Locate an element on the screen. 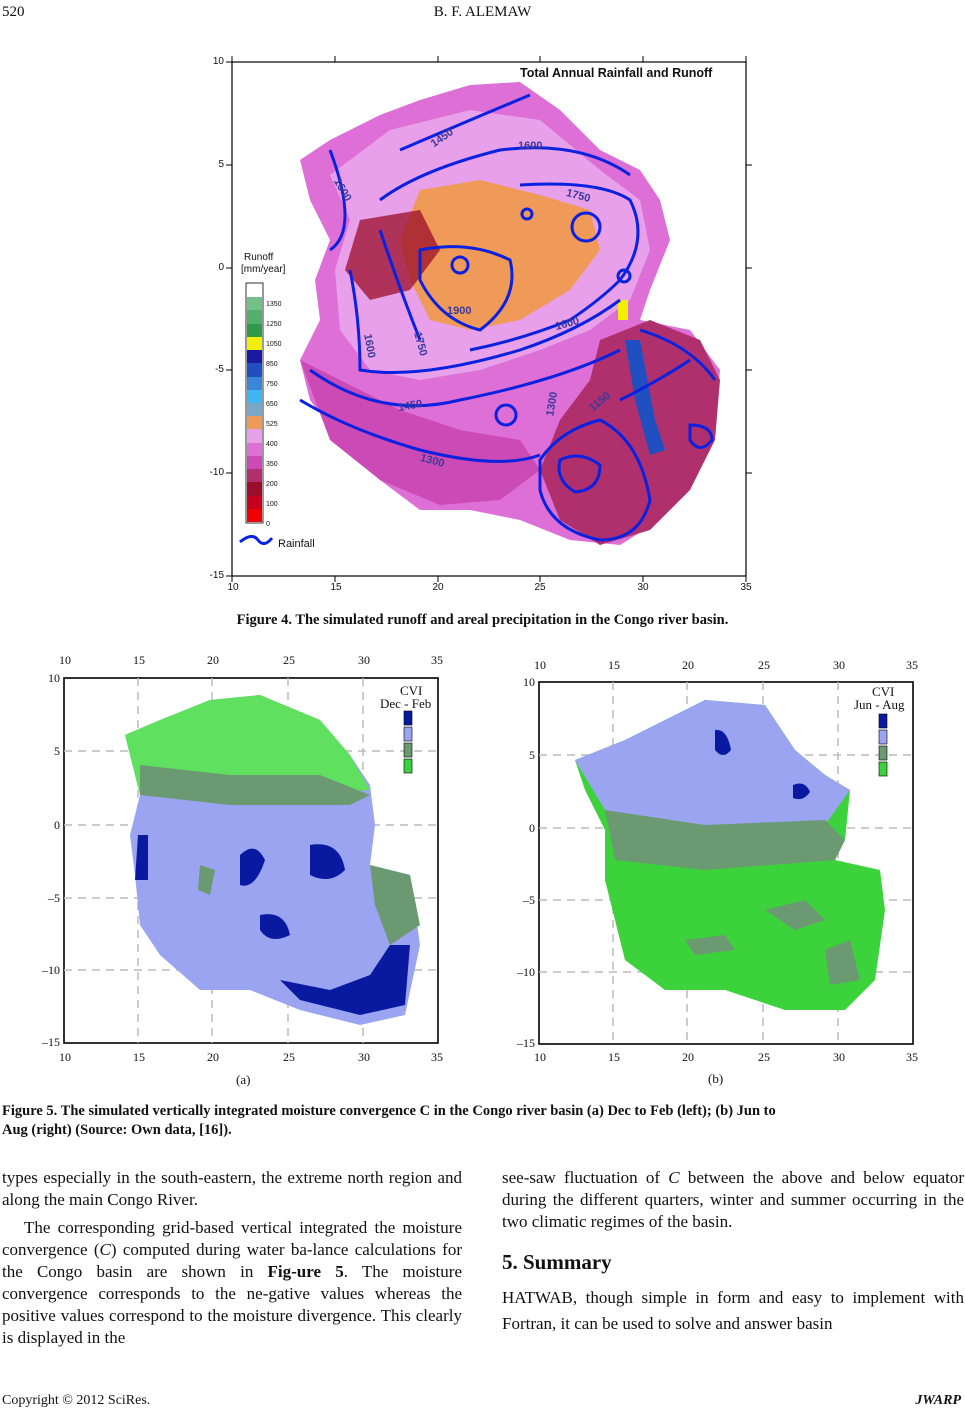 This screenshot has height=1414, width=965. panel-label-a: (a) is located at coordinates (243, 1079).